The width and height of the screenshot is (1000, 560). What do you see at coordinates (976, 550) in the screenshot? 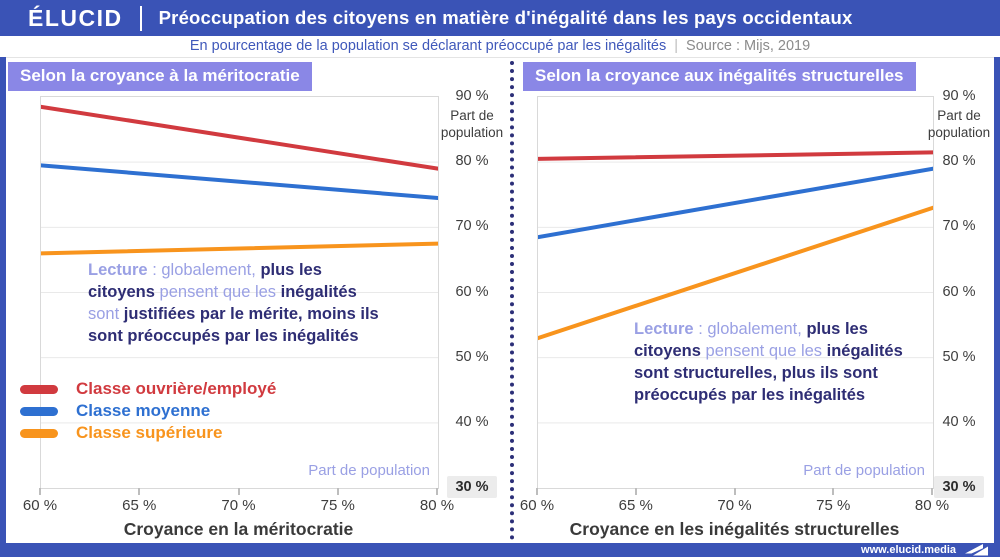
I see `elucid-mark-icon` at bounding box center [976, 550].